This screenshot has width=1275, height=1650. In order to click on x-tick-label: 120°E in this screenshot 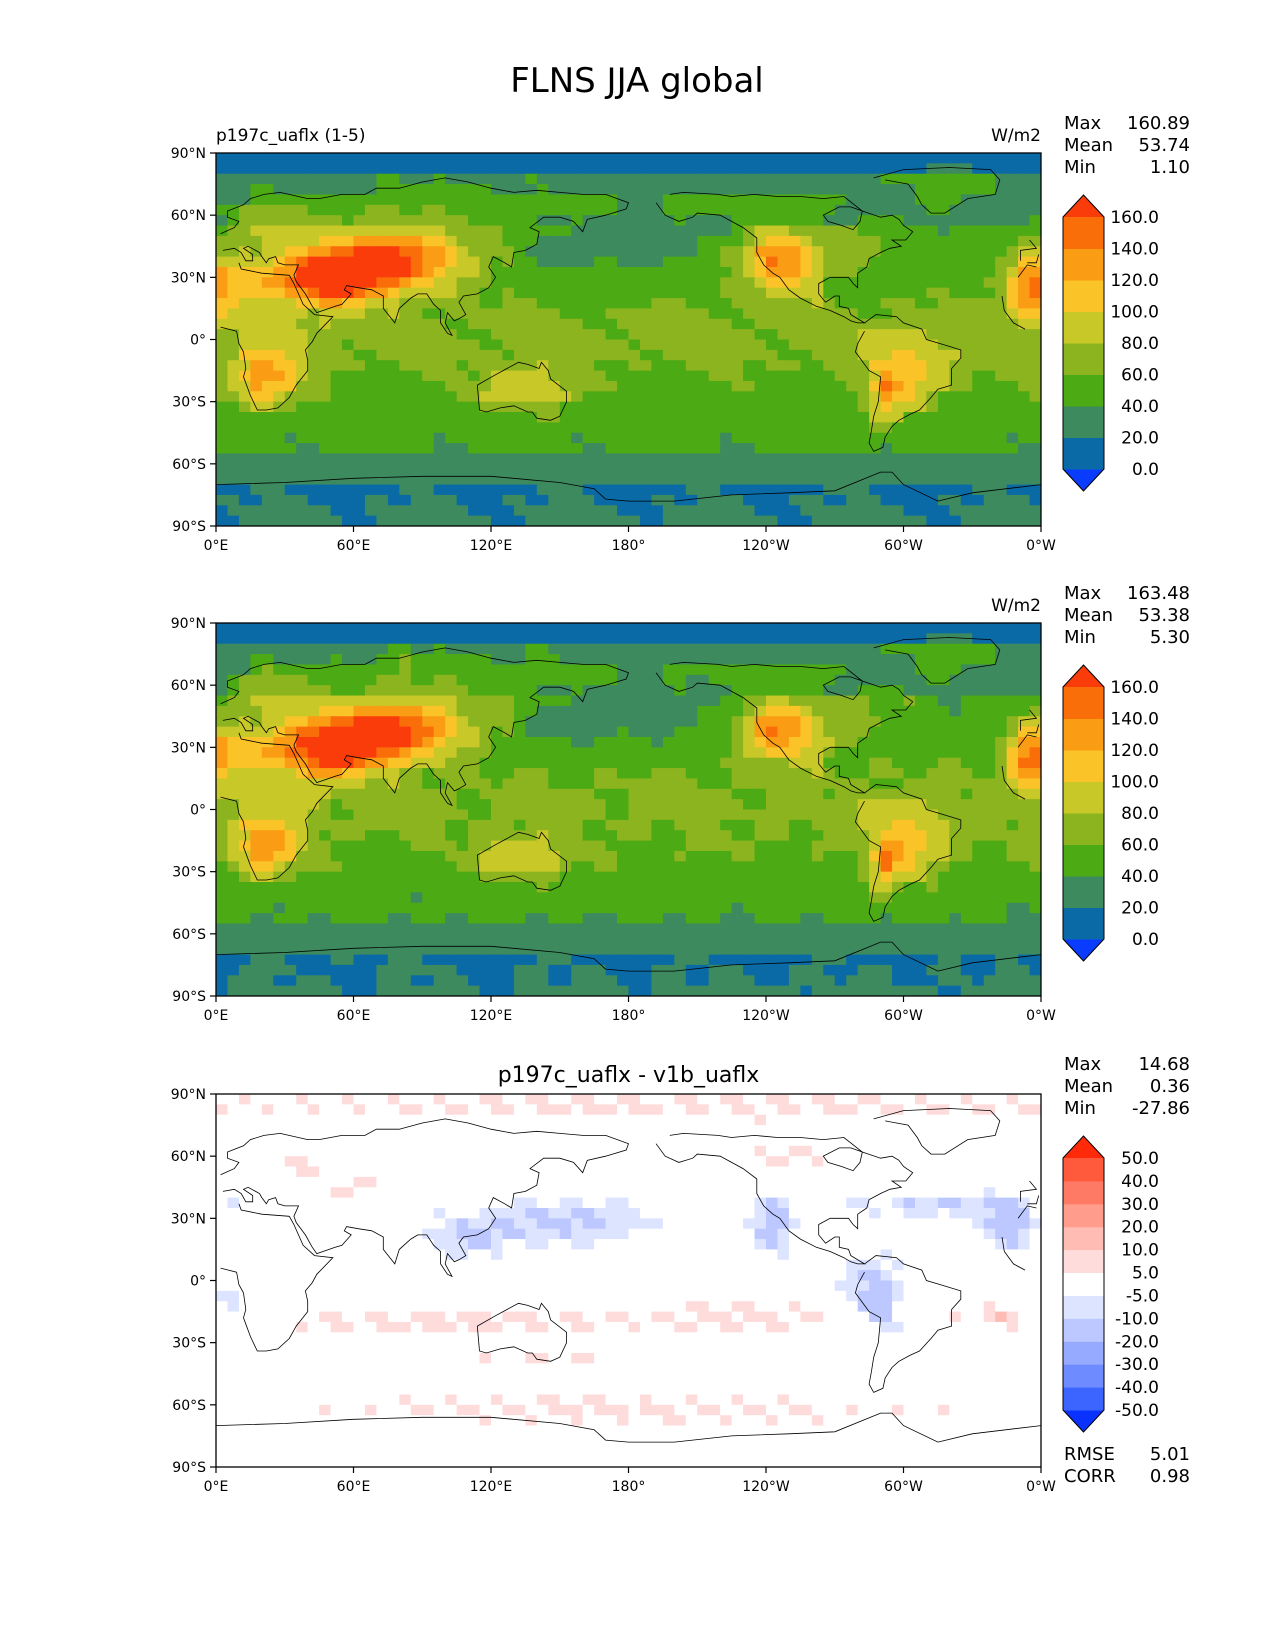, I will do `click(491, 1487)`.